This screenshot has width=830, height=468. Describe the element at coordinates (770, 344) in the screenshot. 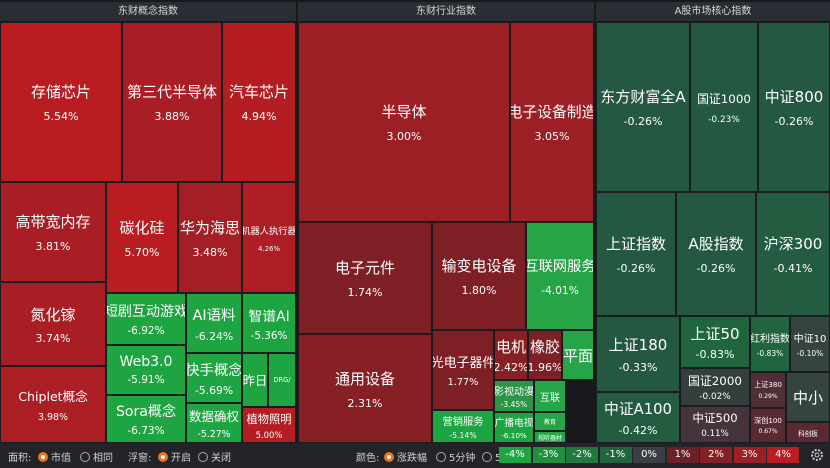

I see `tile: 红利指数 -0.83%` at that location.